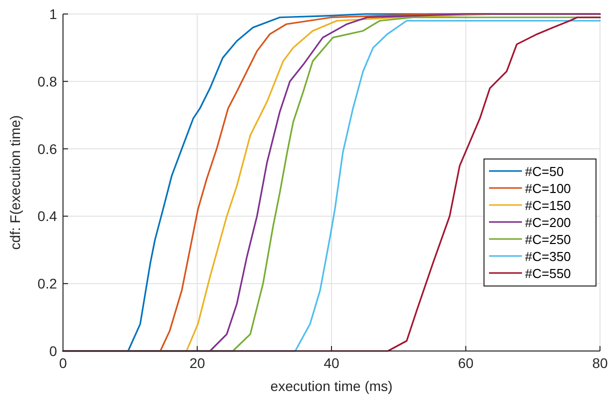 The image size is (611, 403). What do you see at coordinates (548, 205) in the screenshot?
I see `legend-label: #C=150` at bounding box center [548, 205].